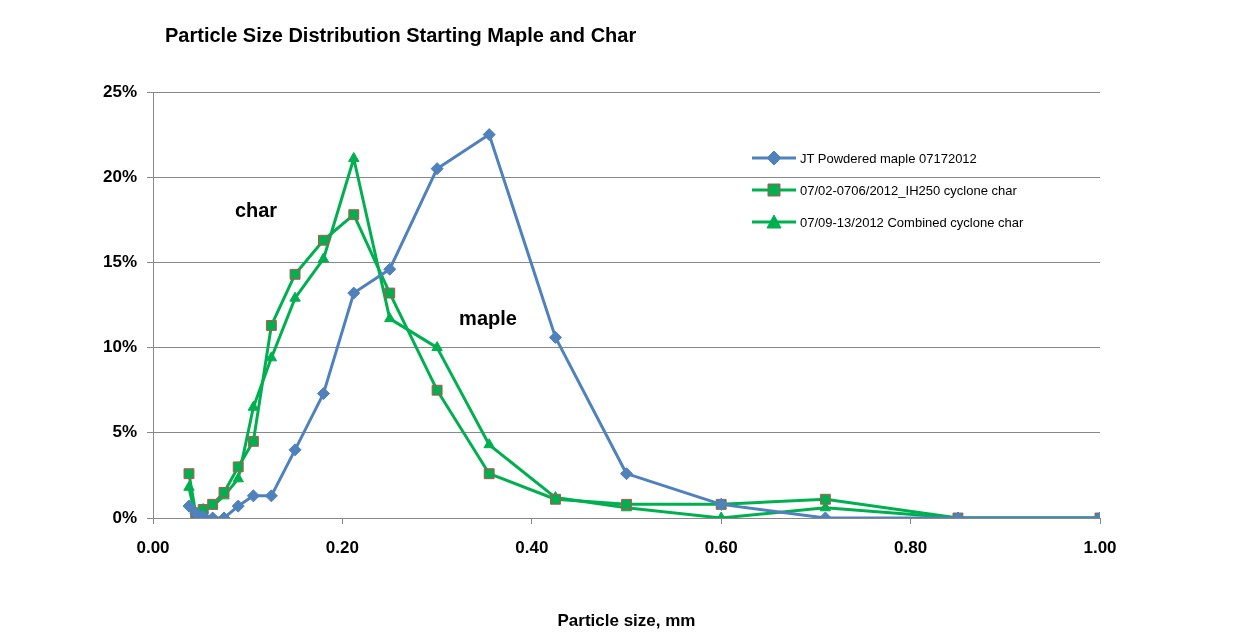 Image resolution: width=1248 pixels, height=636 pixels. What do you see at coordinates (721, 547) in the screenshot?
I see `x-tick-label: 0.60` at bounding box center [721, 547].